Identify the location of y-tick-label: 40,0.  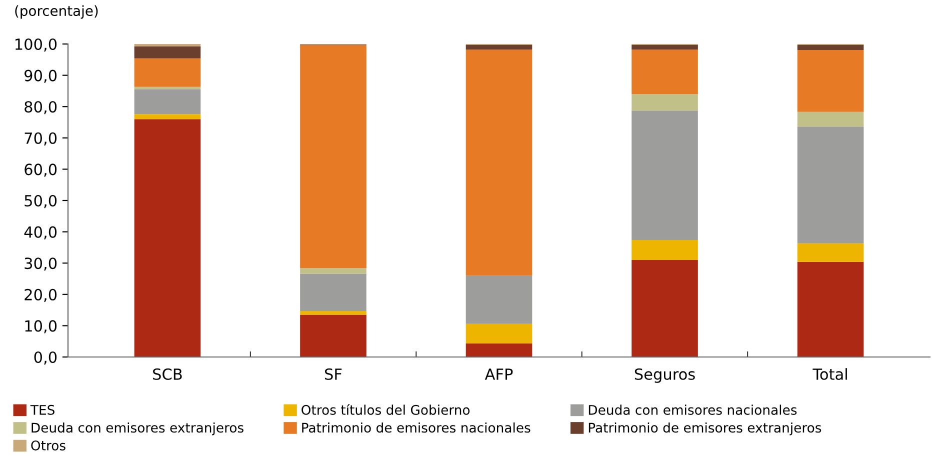
(40, 233).